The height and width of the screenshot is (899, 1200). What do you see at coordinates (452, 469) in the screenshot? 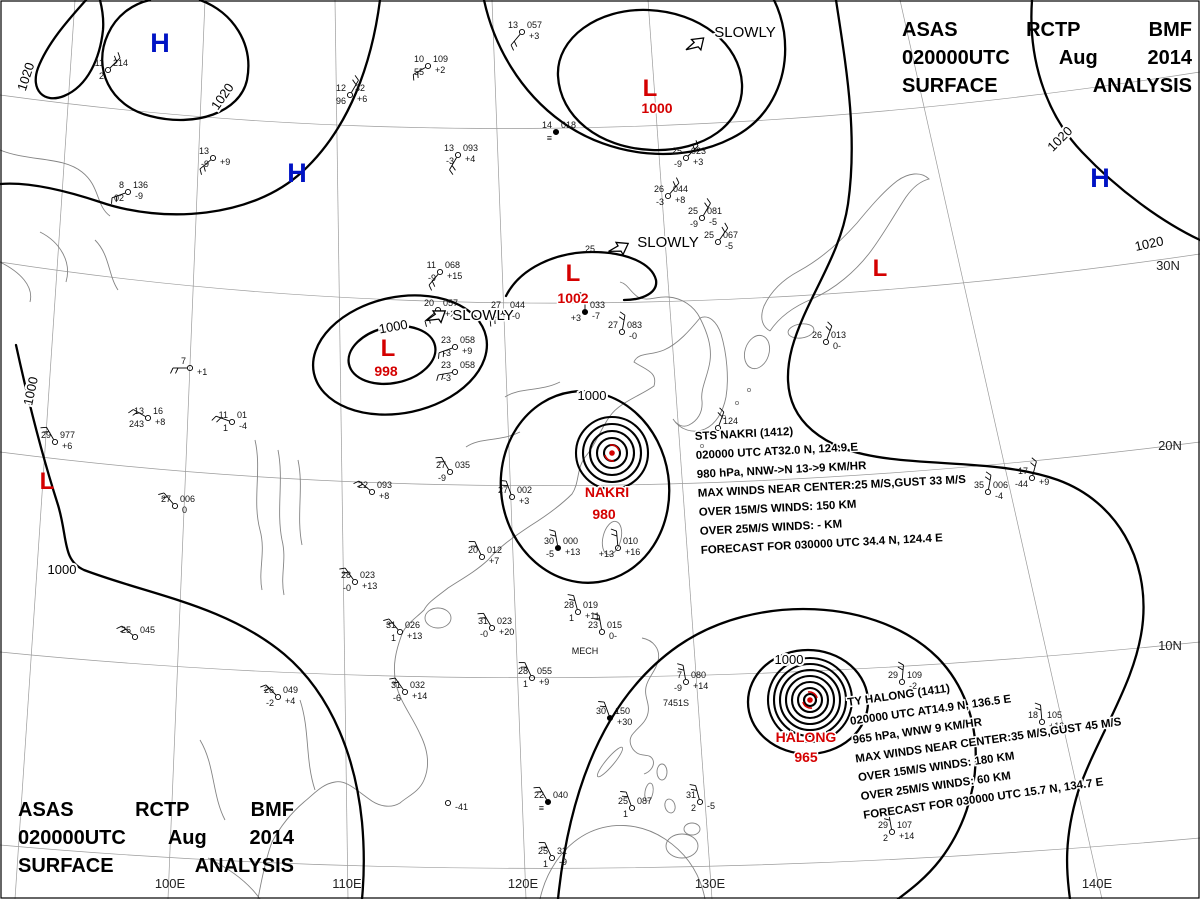
I see `station-plot: 27 035 -9` at bounding box center [452, 469].